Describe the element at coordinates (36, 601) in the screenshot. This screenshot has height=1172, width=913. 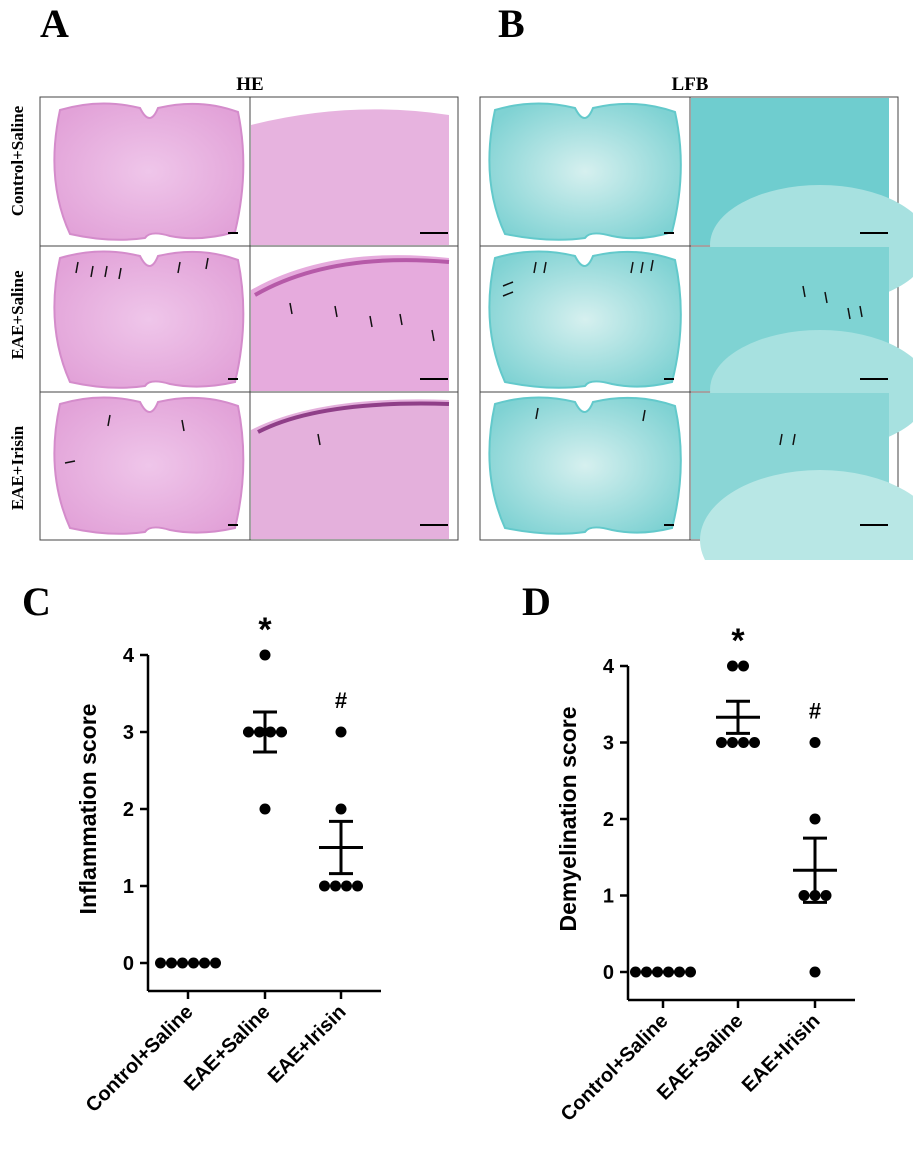
I see `panel-label-c: C` at that location.